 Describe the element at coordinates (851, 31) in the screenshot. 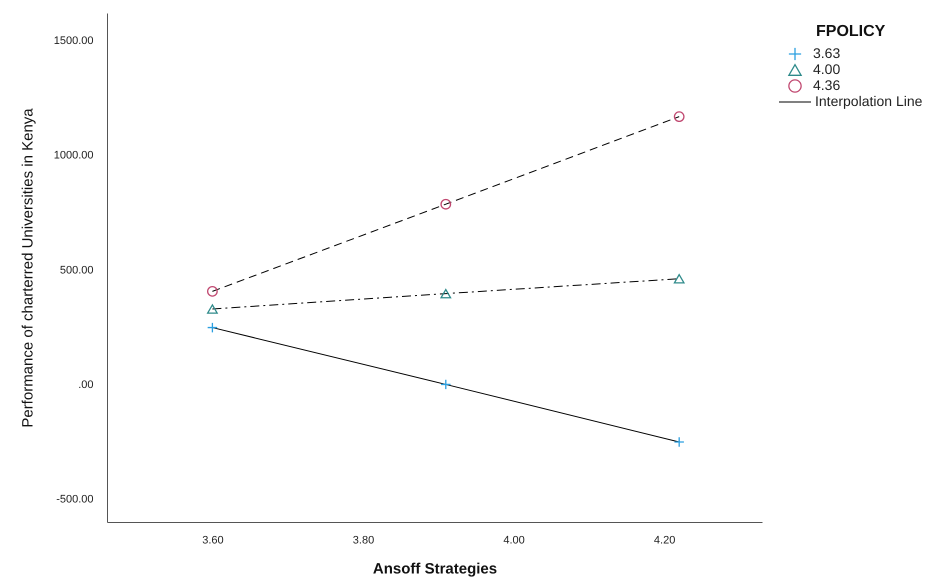

I see `legend-title: FPOLICY` at that location.